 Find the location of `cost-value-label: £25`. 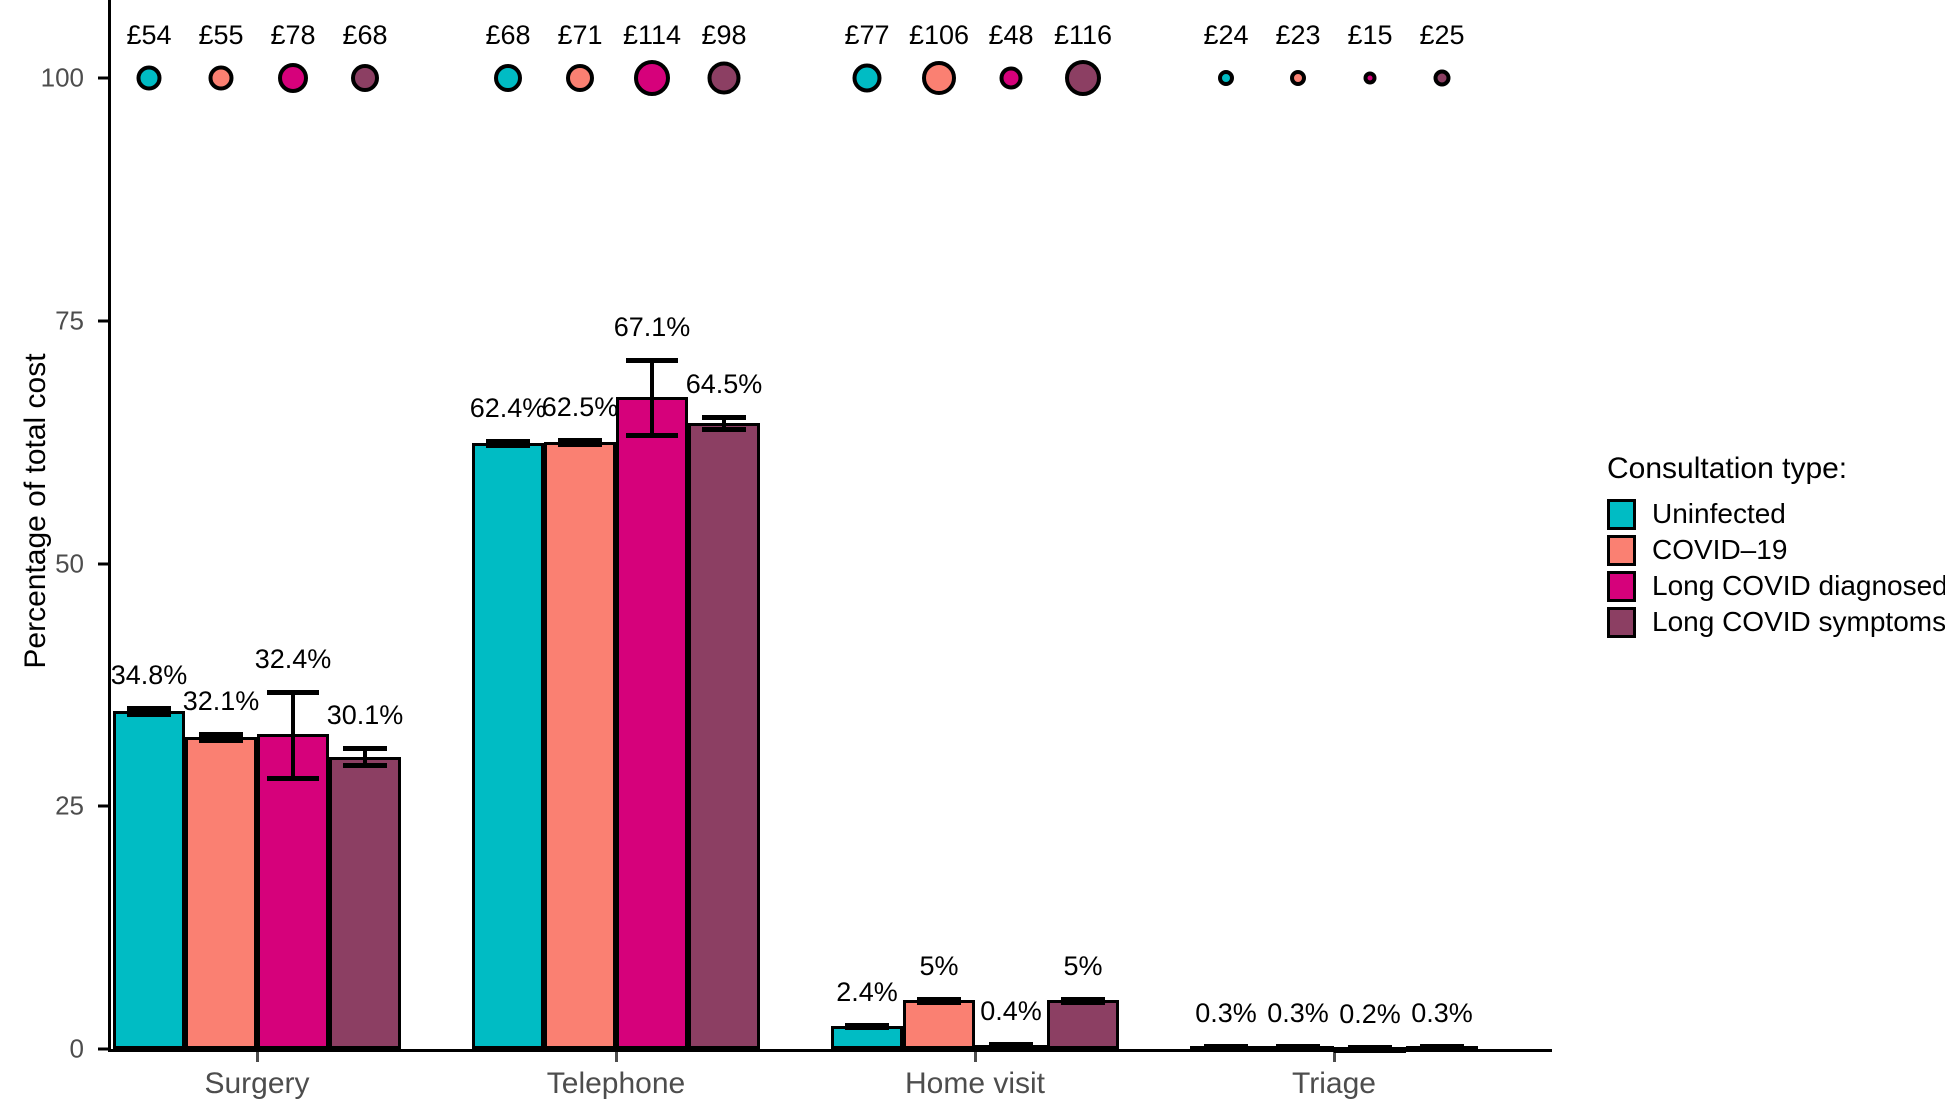

cost-value-label: £25 is located at coordinates (1442, 35).